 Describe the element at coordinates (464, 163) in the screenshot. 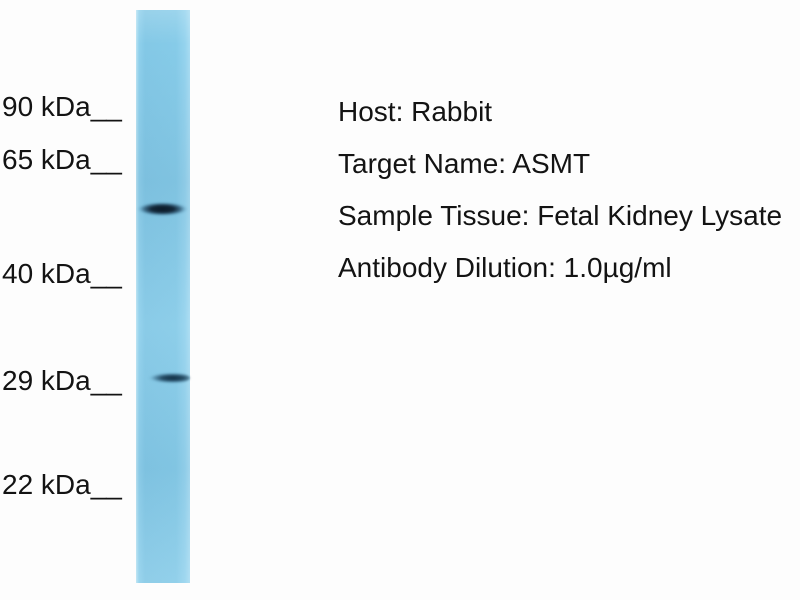

I see `annotation-target-name: Target Name: ASMT` at that location.